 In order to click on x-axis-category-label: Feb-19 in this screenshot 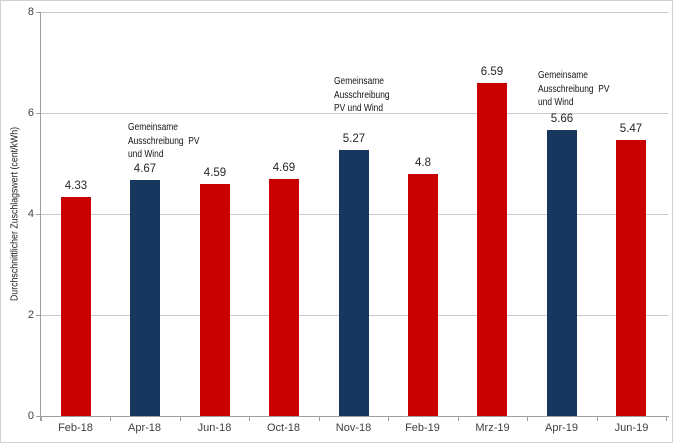, I will do `click(422, 428)`.